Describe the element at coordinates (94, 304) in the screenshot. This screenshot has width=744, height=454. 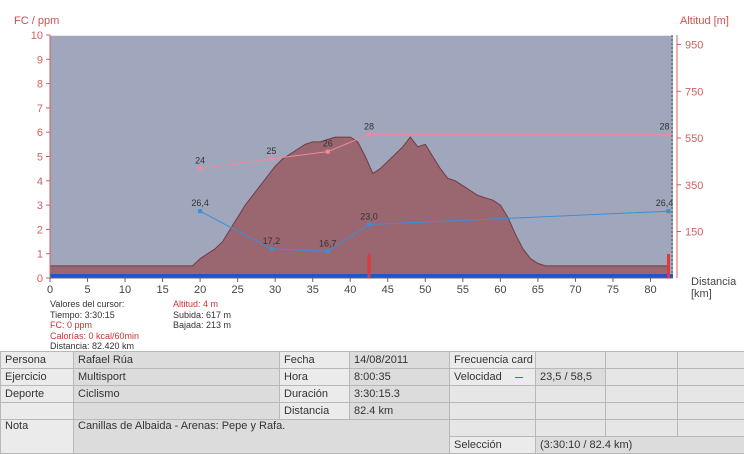
I see `cursor-title: Valores del cursor:` at that location.